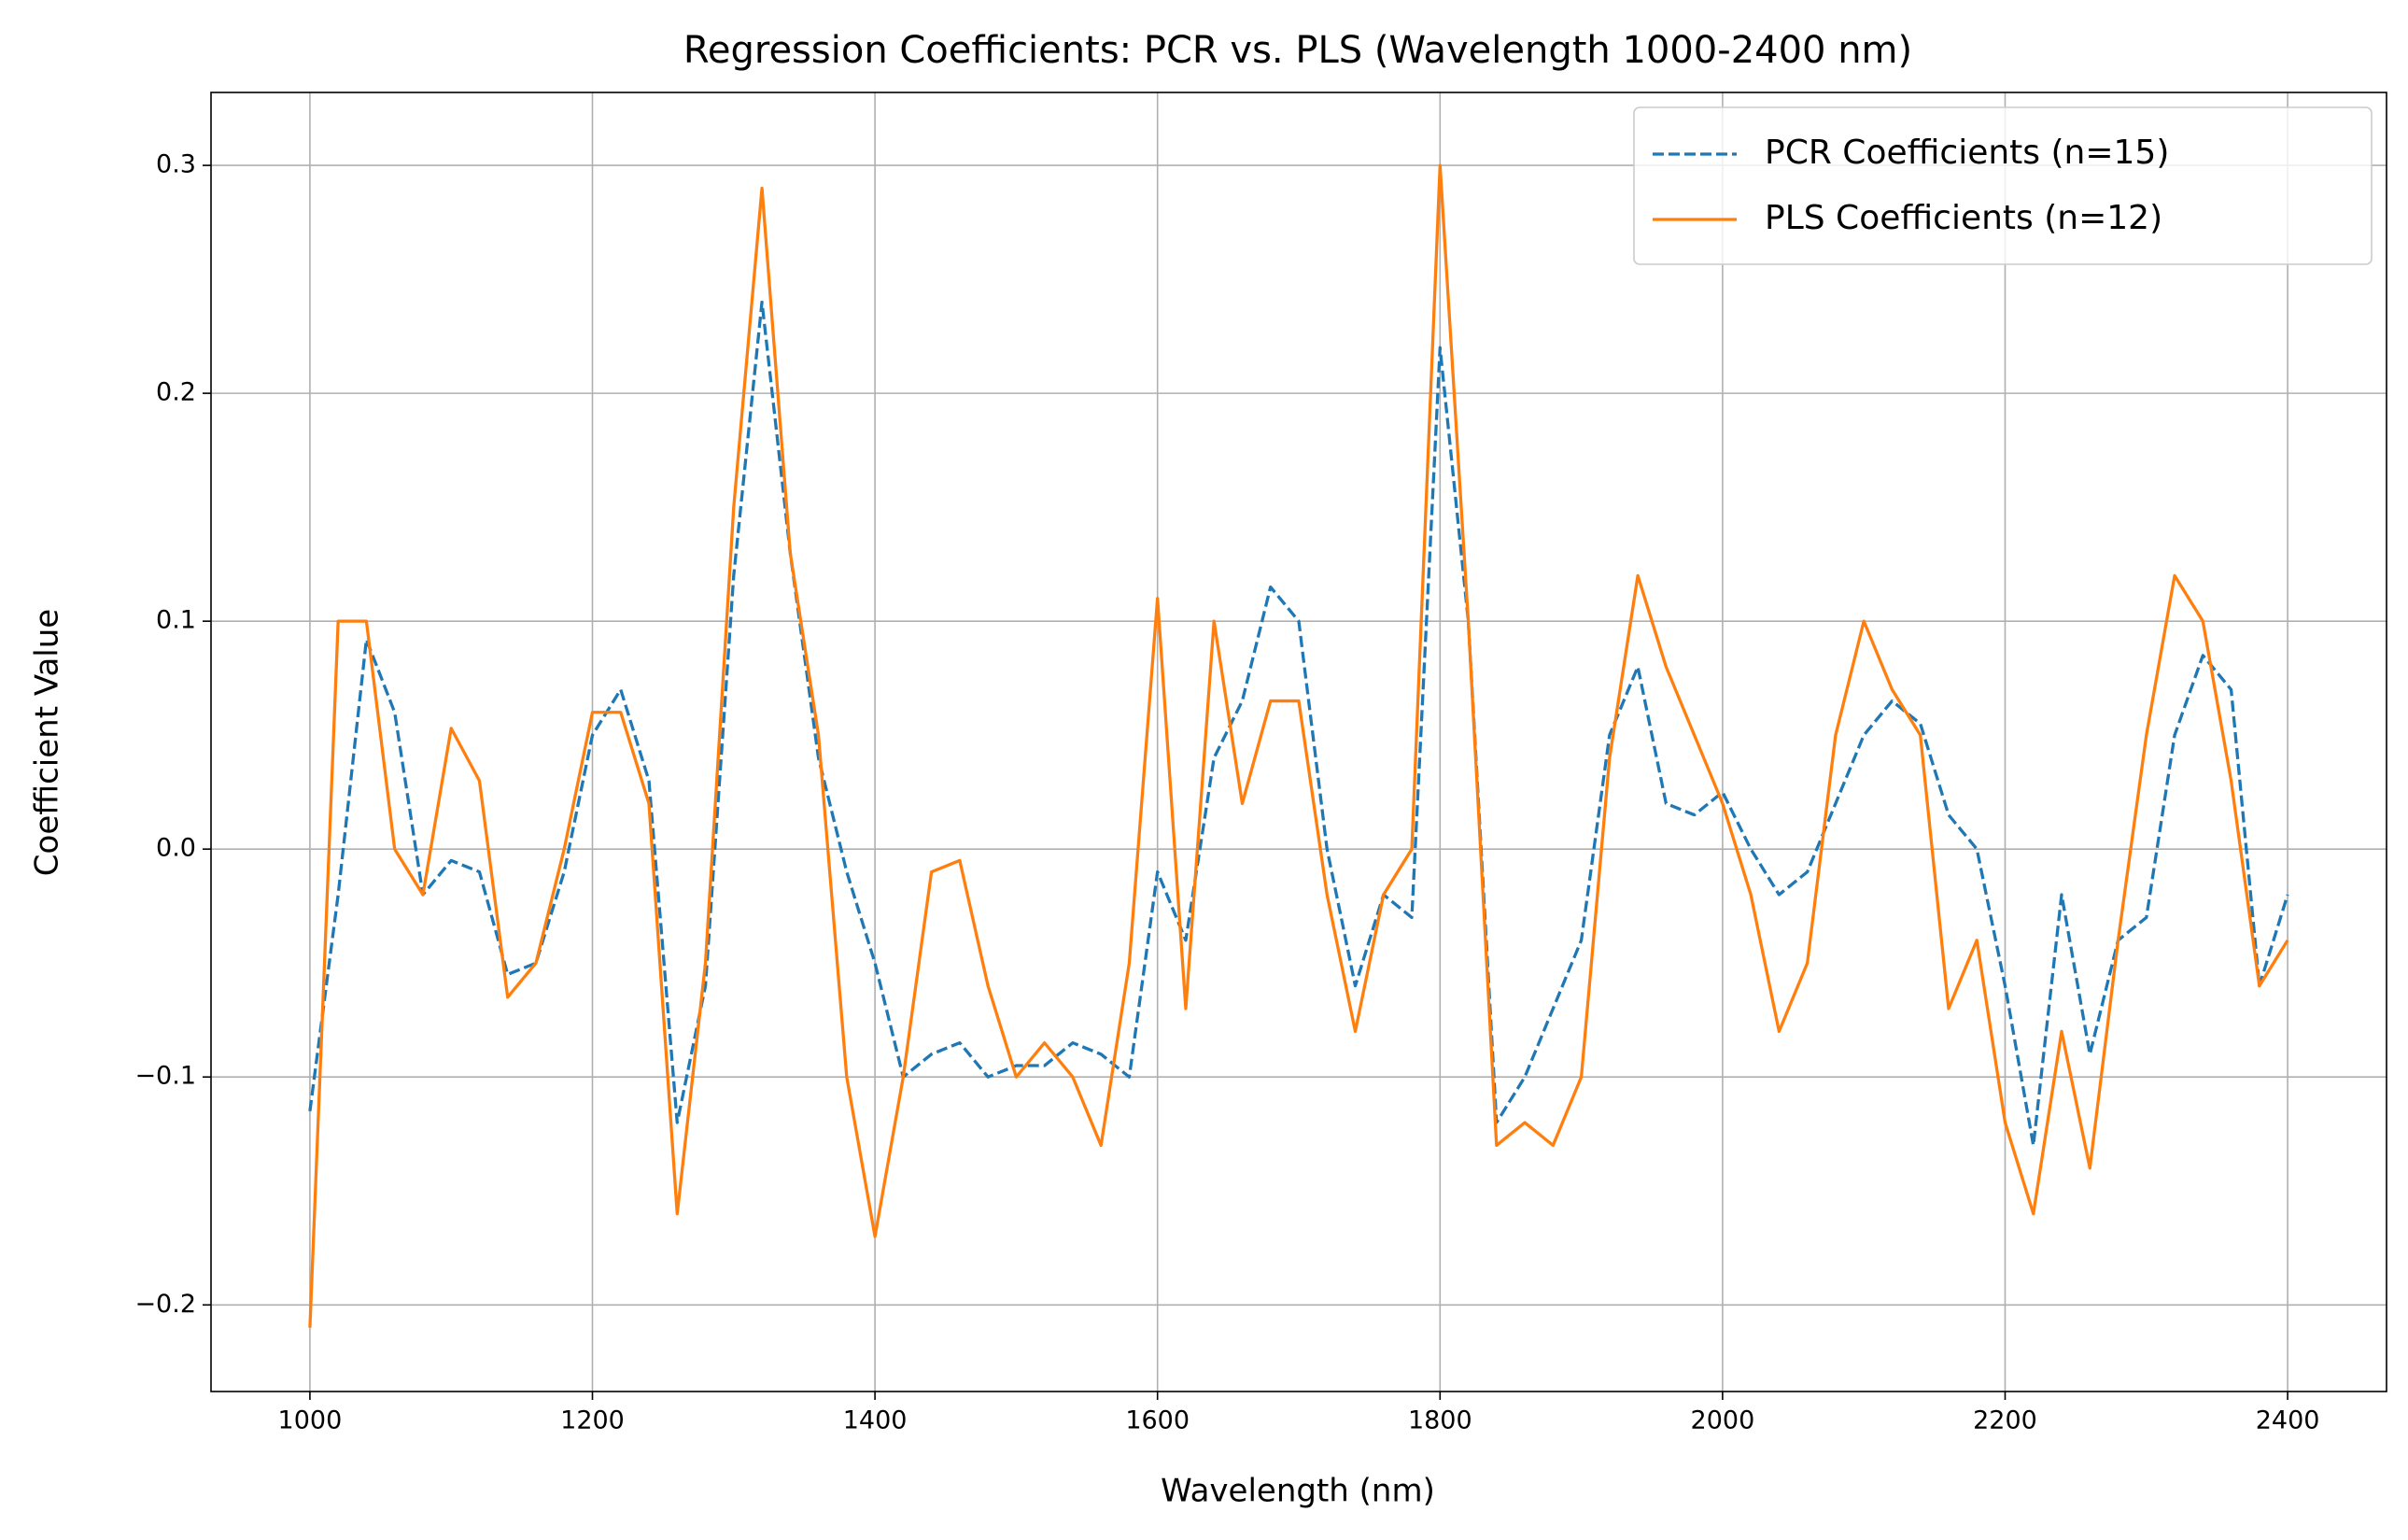  What do you see at coordinates (165, 1076) in the screenshot?
I see `y-tick-label: −0.1` at bounding box center [165, 1076].